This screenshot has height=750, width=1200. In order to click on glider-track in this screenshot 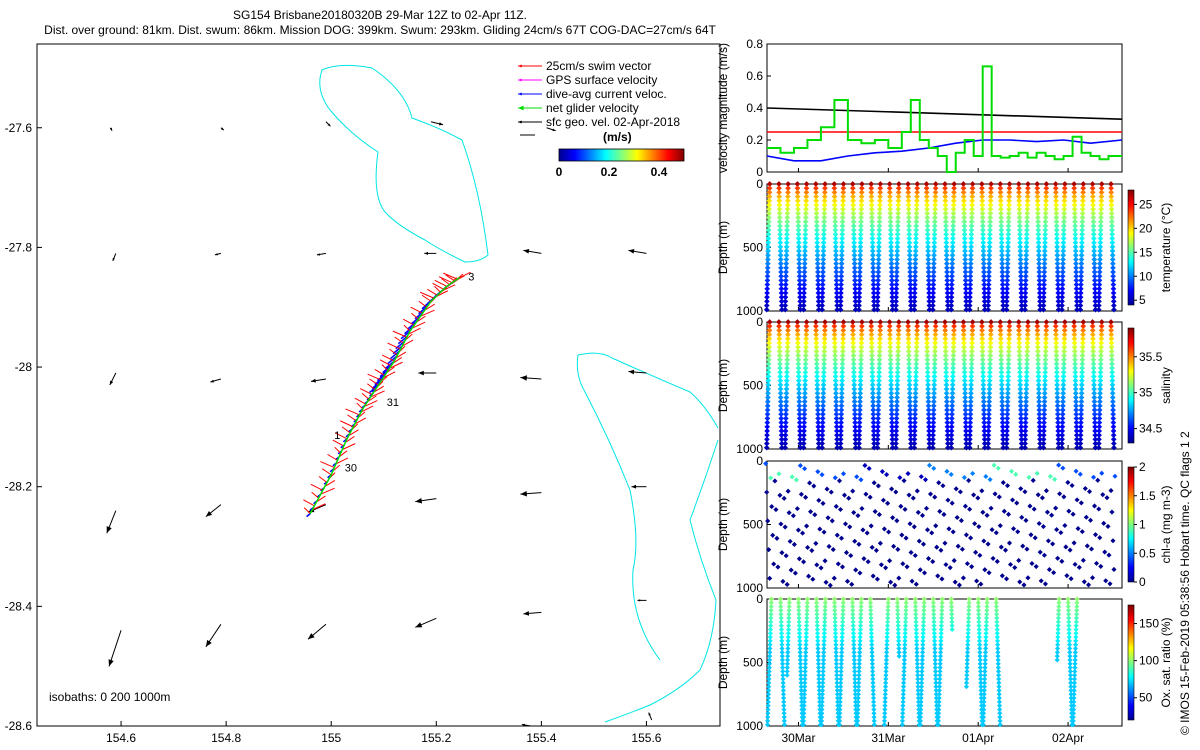, I will do `click(385, 395)`.